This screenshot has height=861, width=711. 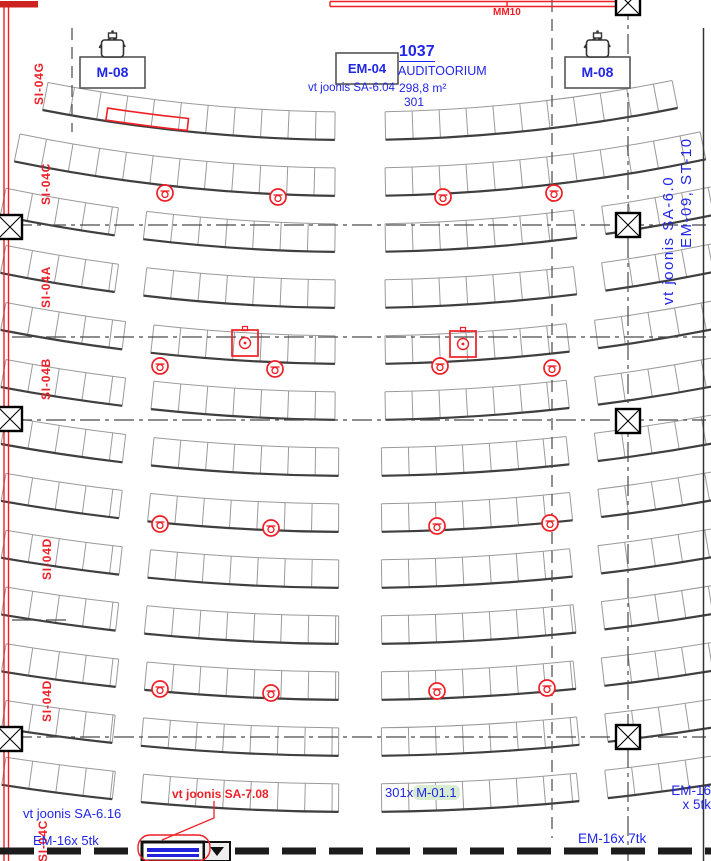 What do you see at coordinates (66, 840) in the screenshot?
I see `bottom-em16-left: EM-16x 5tk` at bounding box center [66, 840].